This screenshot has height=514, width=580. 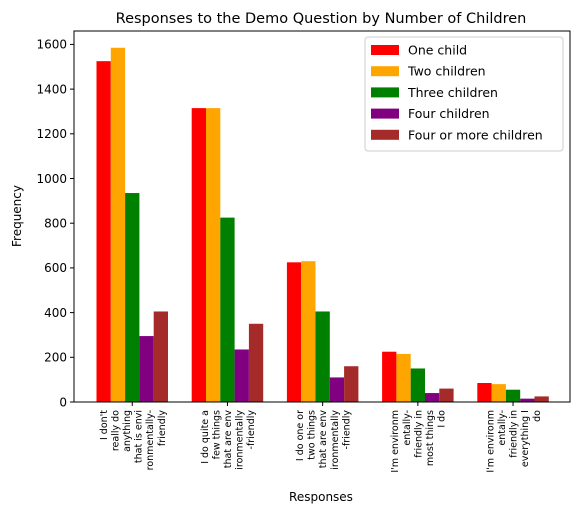 I want to click on legend-box, so click(x=464, y=94).